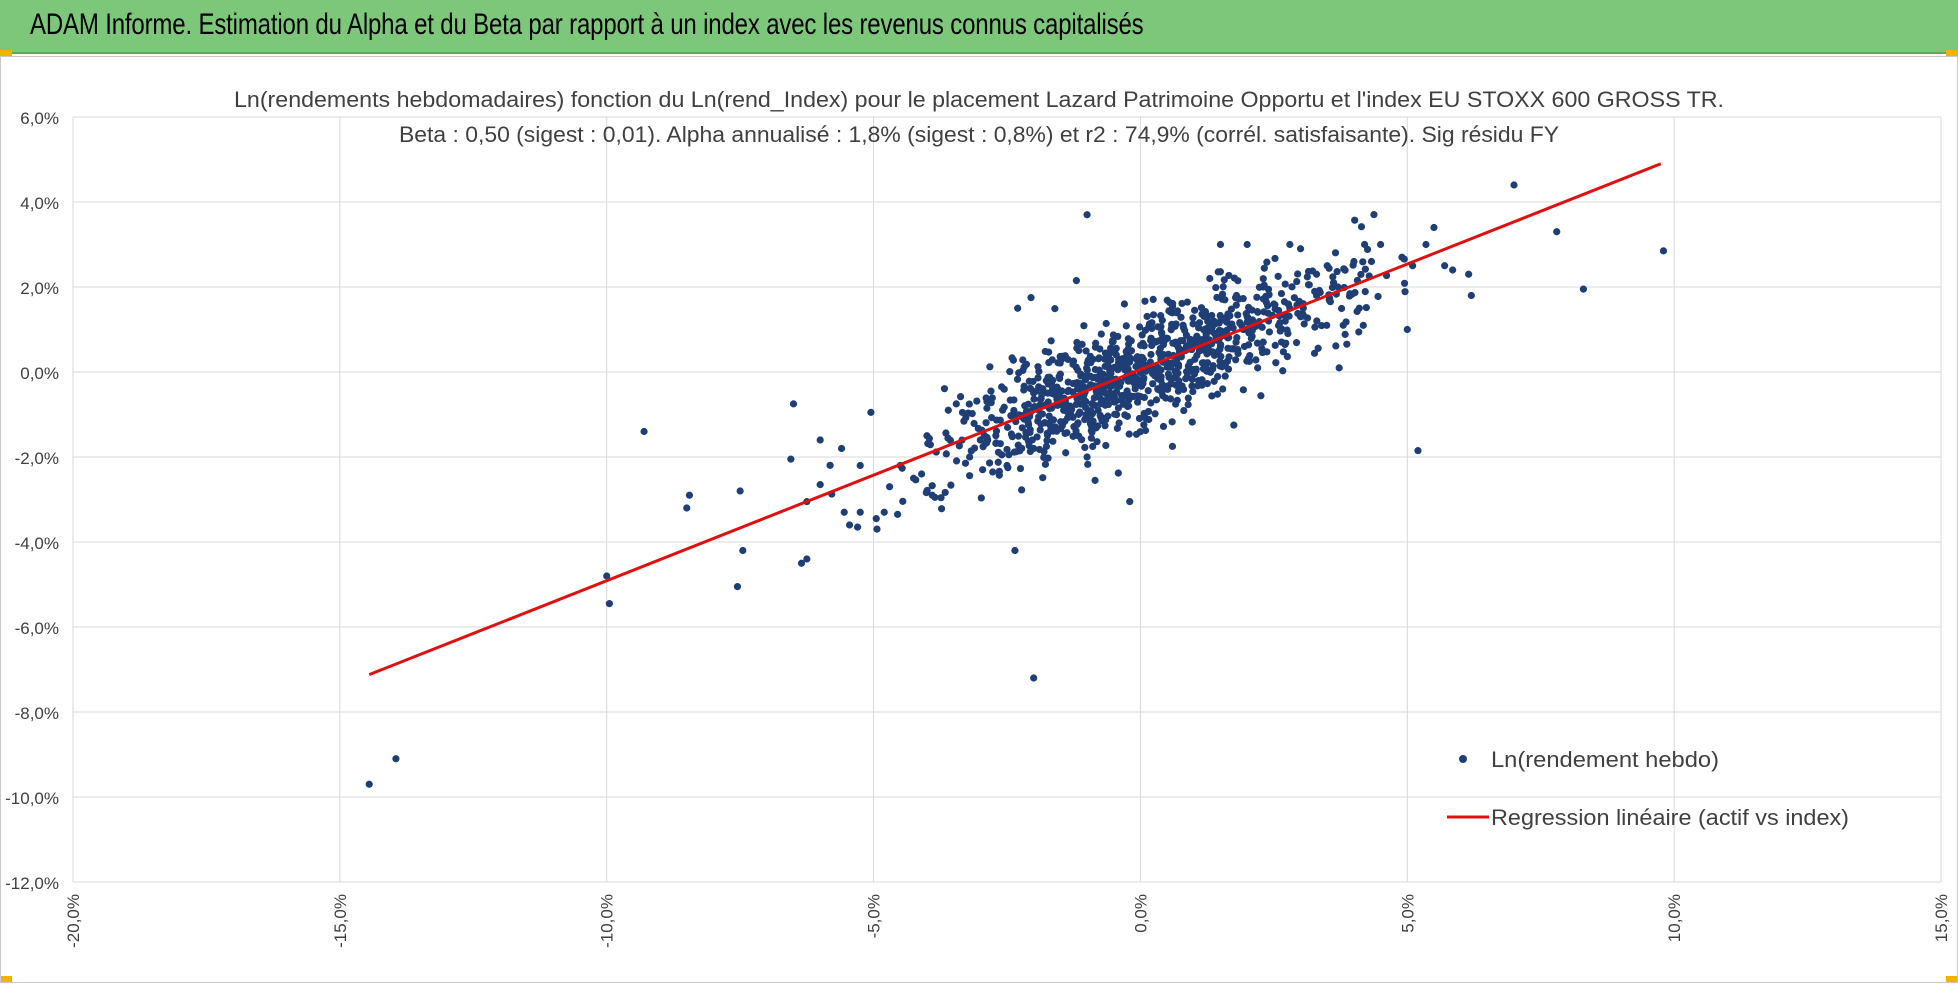  Describe the element at coordinates (37, 543) in the screenshot. I see `y-tick-label: -4,0%` at that location.